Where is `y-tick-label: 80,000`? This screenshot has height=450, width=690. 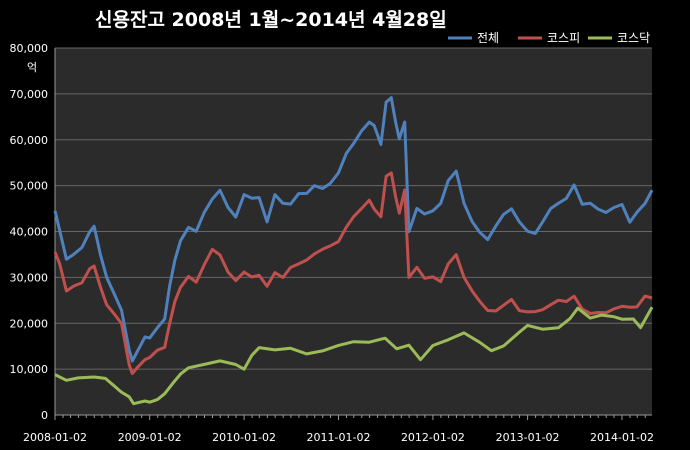 y-tick-label: 80,000 is located at coordinates (29, 48).